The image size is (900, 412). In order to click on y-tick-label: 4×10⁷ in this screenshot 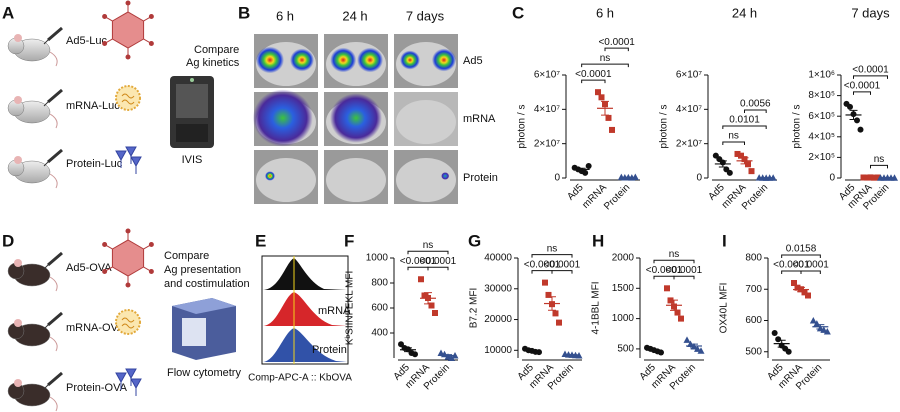, I will do `click(547, 109)`.